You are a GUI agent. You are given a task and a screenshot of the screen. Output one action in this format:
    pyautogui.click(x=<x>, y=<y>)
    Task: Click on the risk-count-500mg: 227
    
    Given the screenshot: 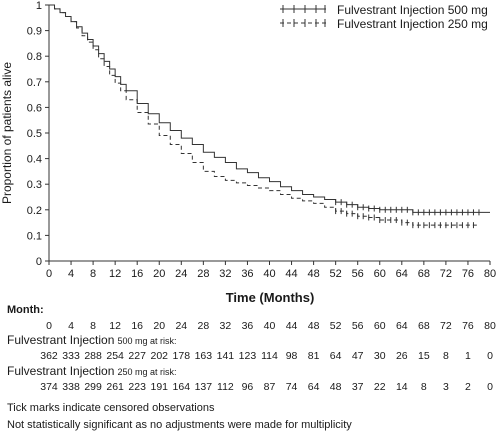 What is the action you would take?
    pyautogui.click(x=137, y=356)
    